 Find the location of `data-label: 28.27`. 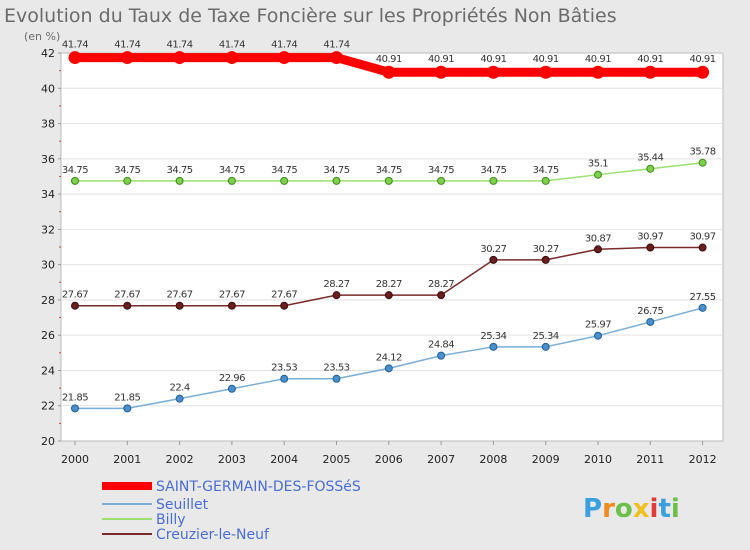

data-label: 28.27 is located at coordinates (336, 284).